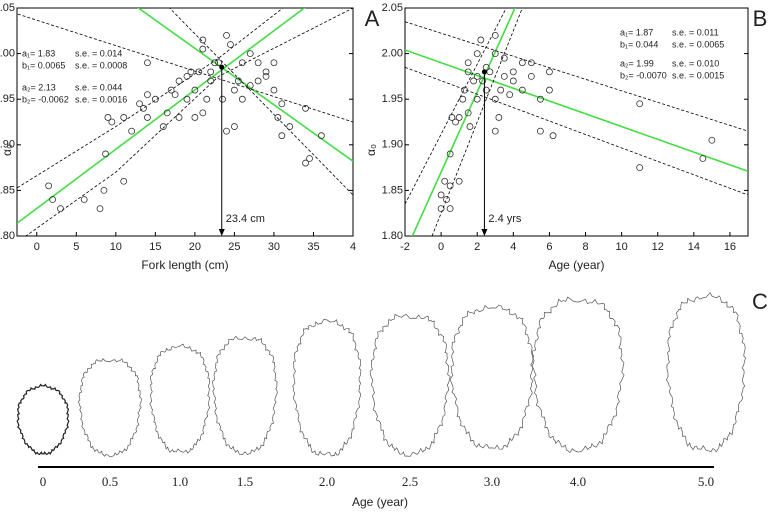 This screenshot has height=513, width=775. Describe the element at coordinates (576, 265) in the screenshot. I see `x-axis-label: Age (year)` at that location.